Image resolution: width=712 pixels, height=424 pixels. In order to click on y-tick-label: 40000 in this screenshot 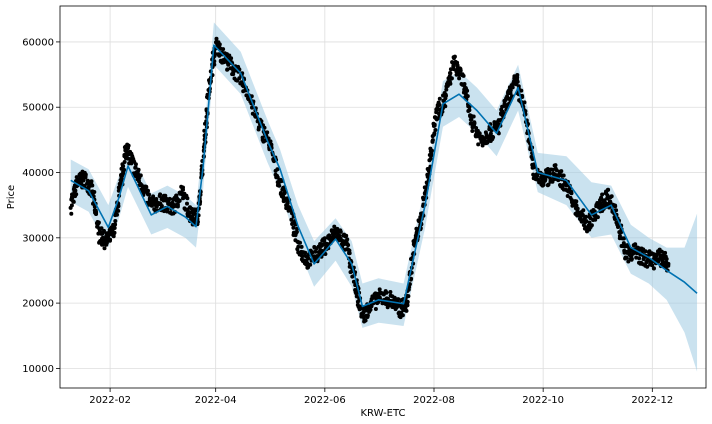, I will do `click(38, 173)`.